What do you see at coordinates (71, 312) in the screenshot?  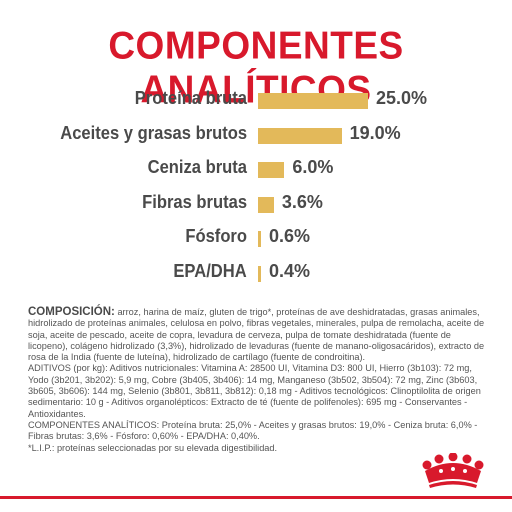 I see `composition-heading: COMPOSICIÓN:` at bounding box center [71, 312].